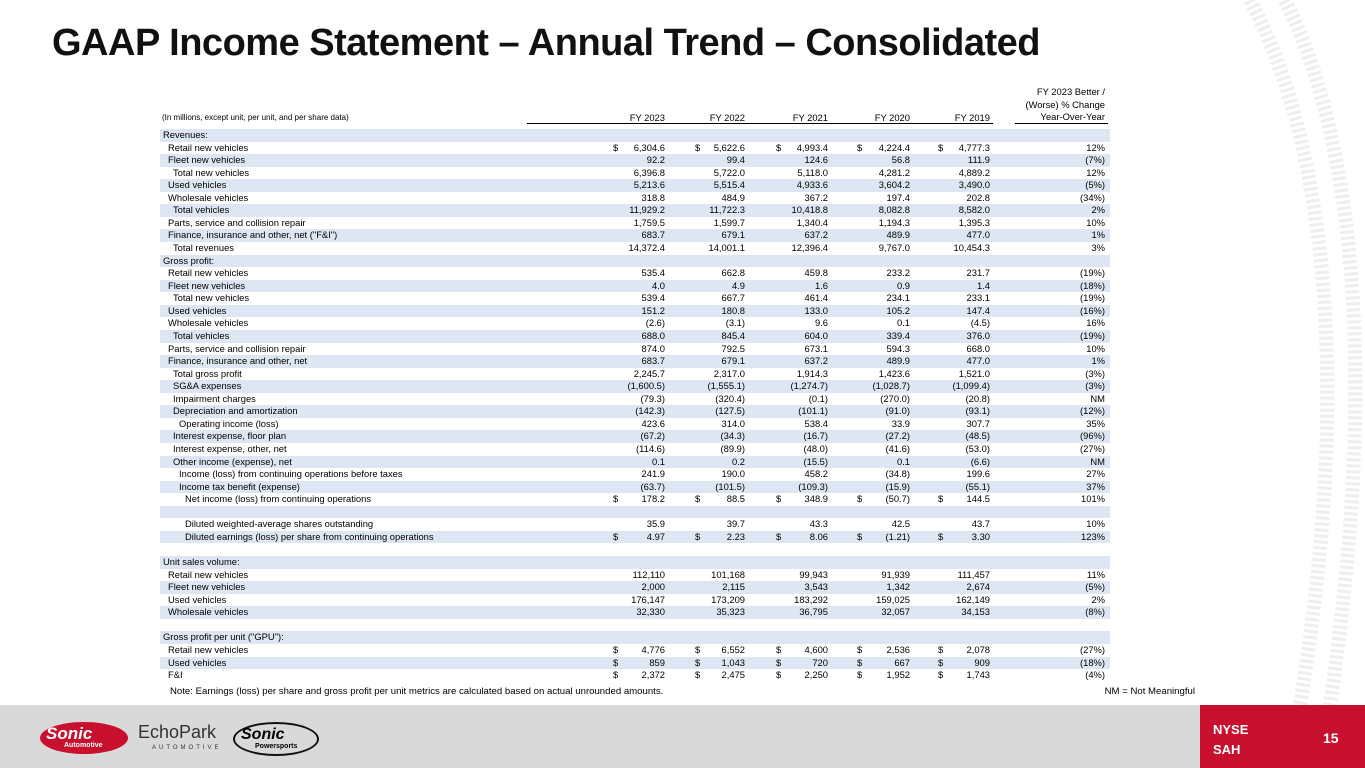  Describe the element at coordinates (978, 310) in the screenshot. I see `cell-value: 147.4` at that location.